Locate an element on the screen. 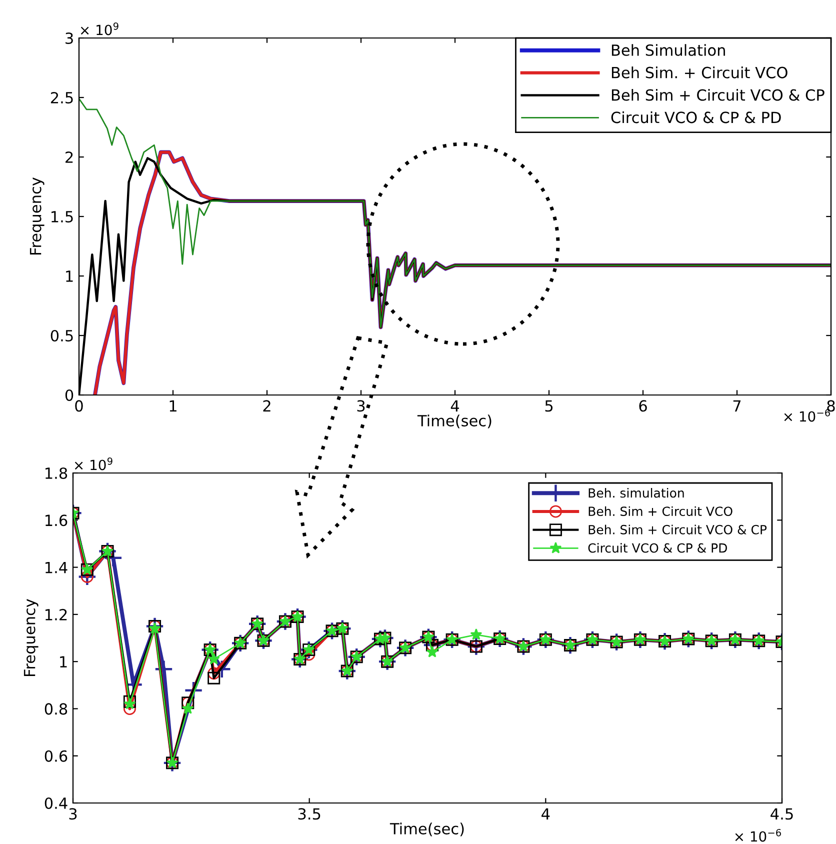 The width and height of the screenshot is (836, 844). x-tick-label: 1 is located at coordinates (173, 406).